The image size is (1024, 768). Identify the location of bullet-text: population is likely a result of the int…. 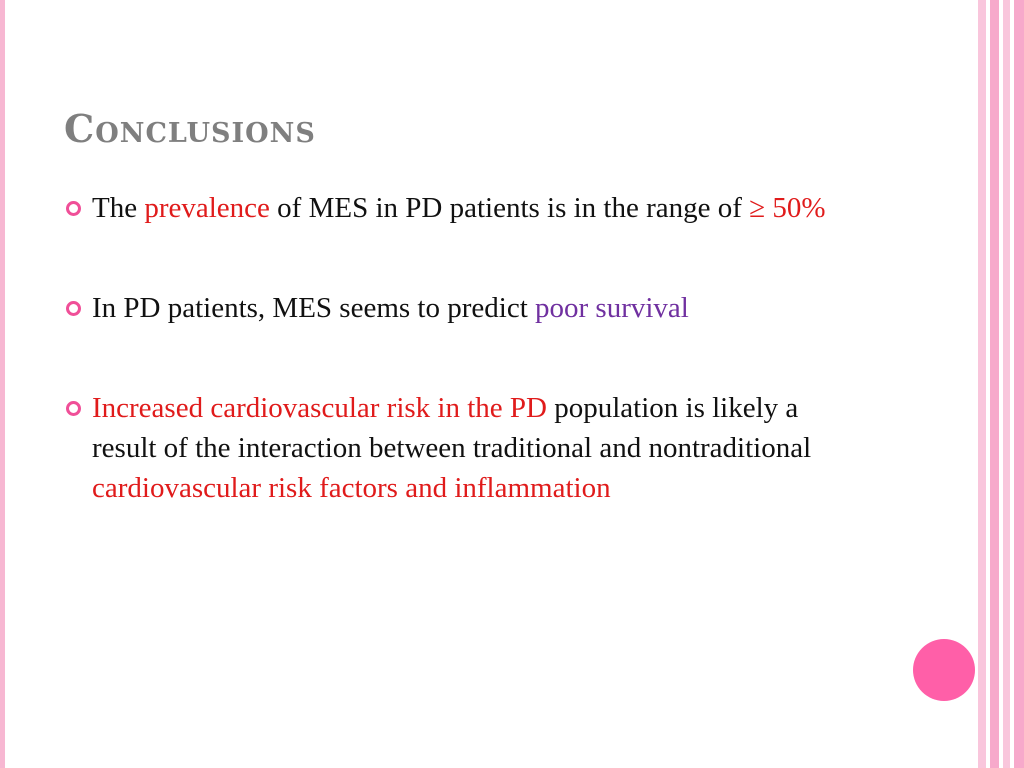
(452, 428).